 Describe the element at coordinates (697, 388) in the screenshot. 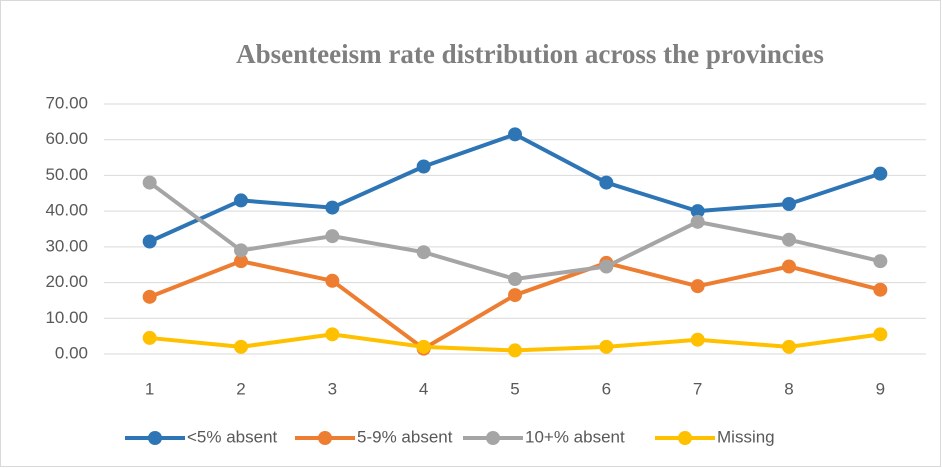

I see `x-tick-label: 7` at that location.